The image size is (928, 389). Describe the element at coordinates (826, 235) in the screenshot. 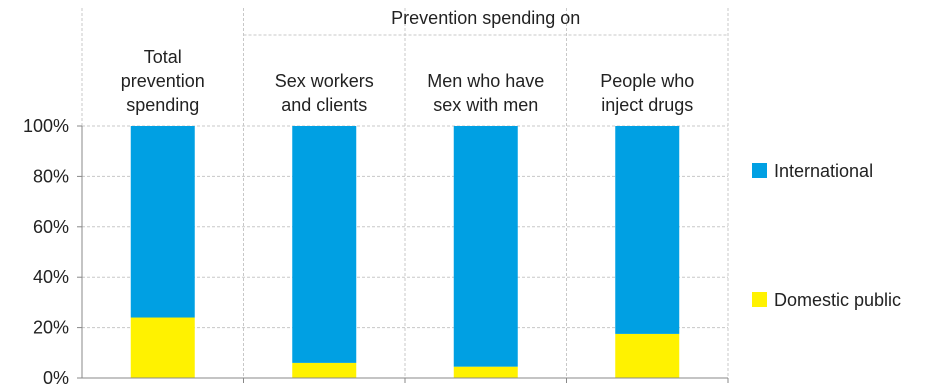

I see `legend: International Domestic public` at that location.